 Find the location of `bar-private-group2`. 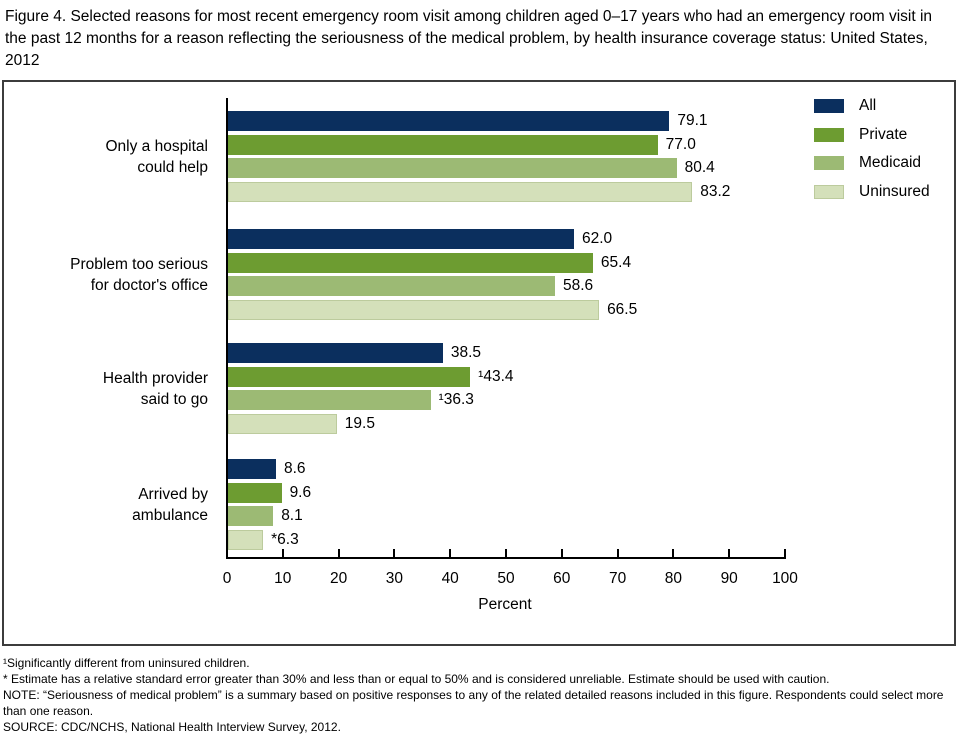

bar-private-group2 is located at coordinates (410, 262).